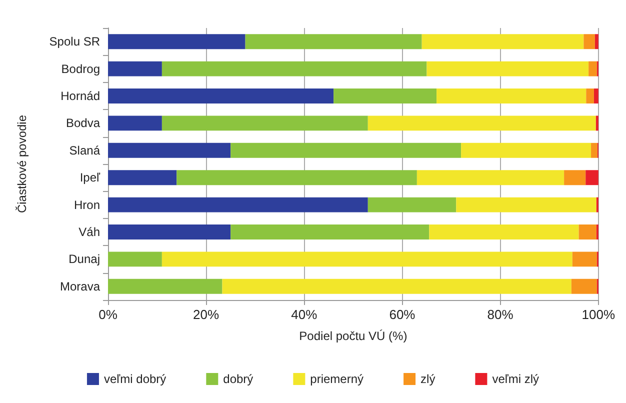  What do you see at coordinates (353, 336) in the screenshot?
I see `x-axis-title: Podiel počtu VÚ (%)` at bounding box center [353, 336].